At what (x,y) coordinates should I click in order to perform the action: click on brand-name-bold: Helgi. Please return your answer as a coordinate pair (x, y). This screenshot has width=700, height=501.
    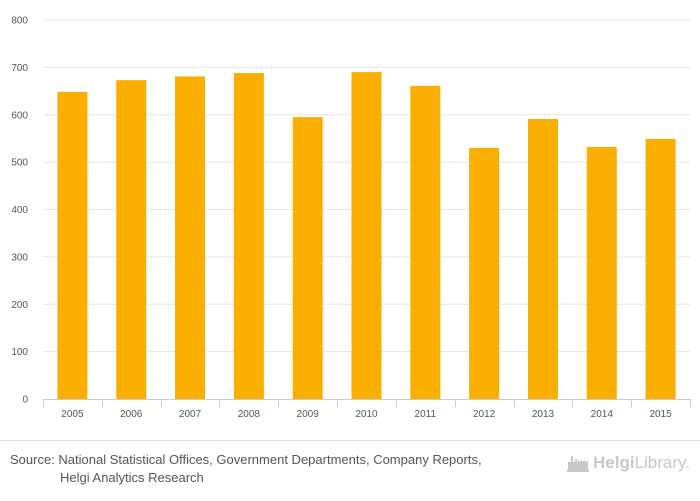
    Looking at the image, I should click on (614, 462).